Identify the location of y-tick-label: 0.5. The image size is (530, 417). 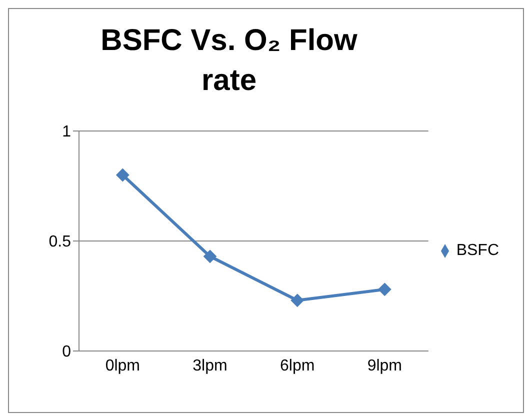
(60, 242).